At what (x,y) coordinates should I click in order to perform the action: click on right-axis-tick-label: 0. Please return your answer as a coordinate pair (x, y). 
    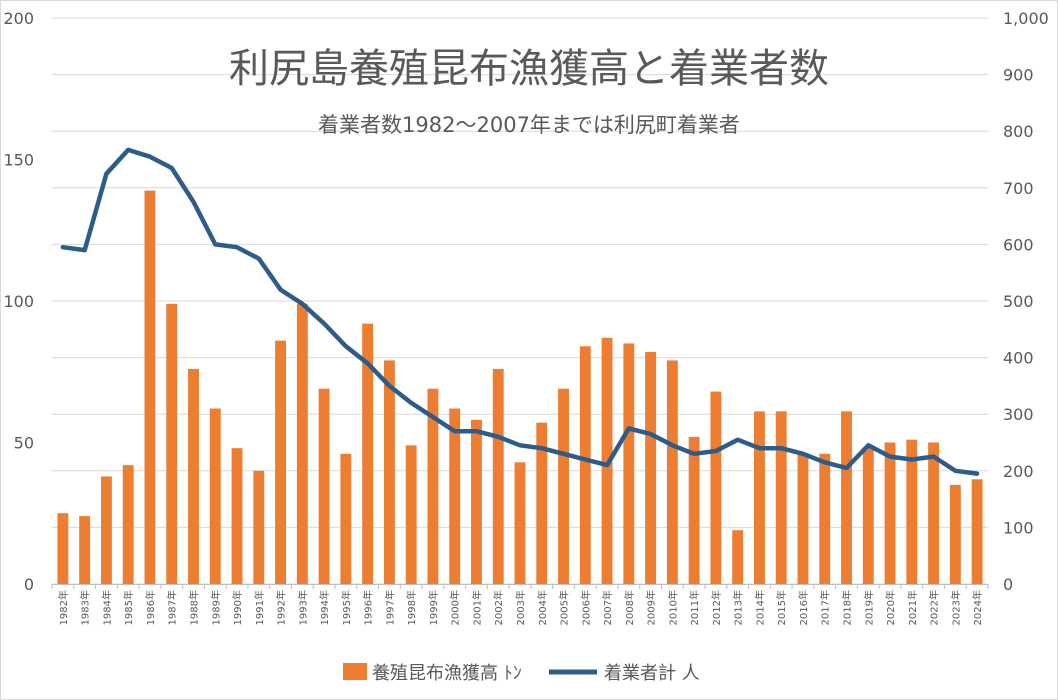
    Looking at the image, I should click on (1008, 584).